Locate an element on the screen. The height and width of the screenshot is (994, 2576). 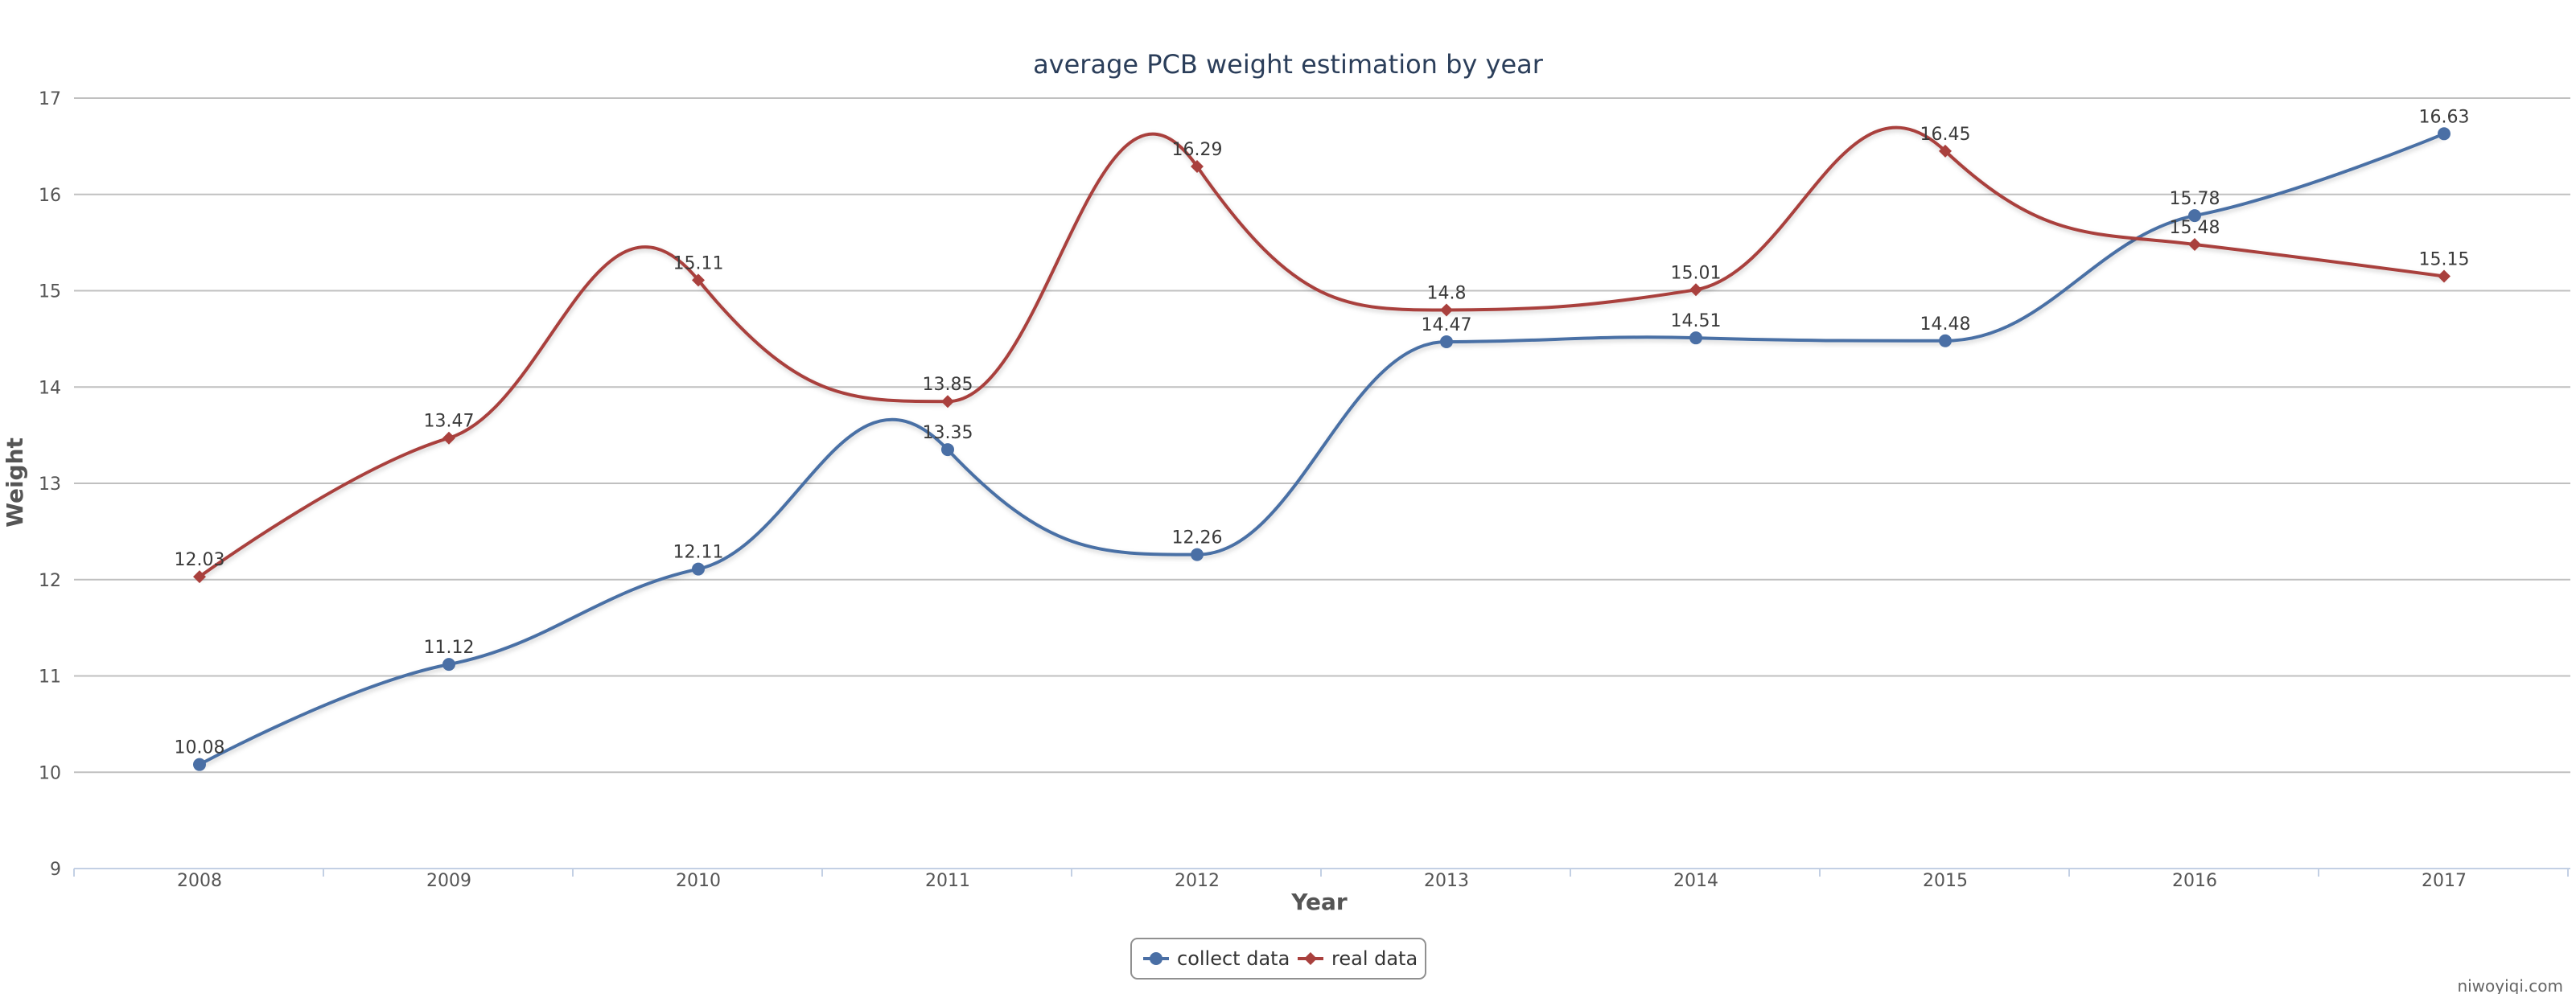
legend-item-collect: collect data is located at coordinates (1216, 959).